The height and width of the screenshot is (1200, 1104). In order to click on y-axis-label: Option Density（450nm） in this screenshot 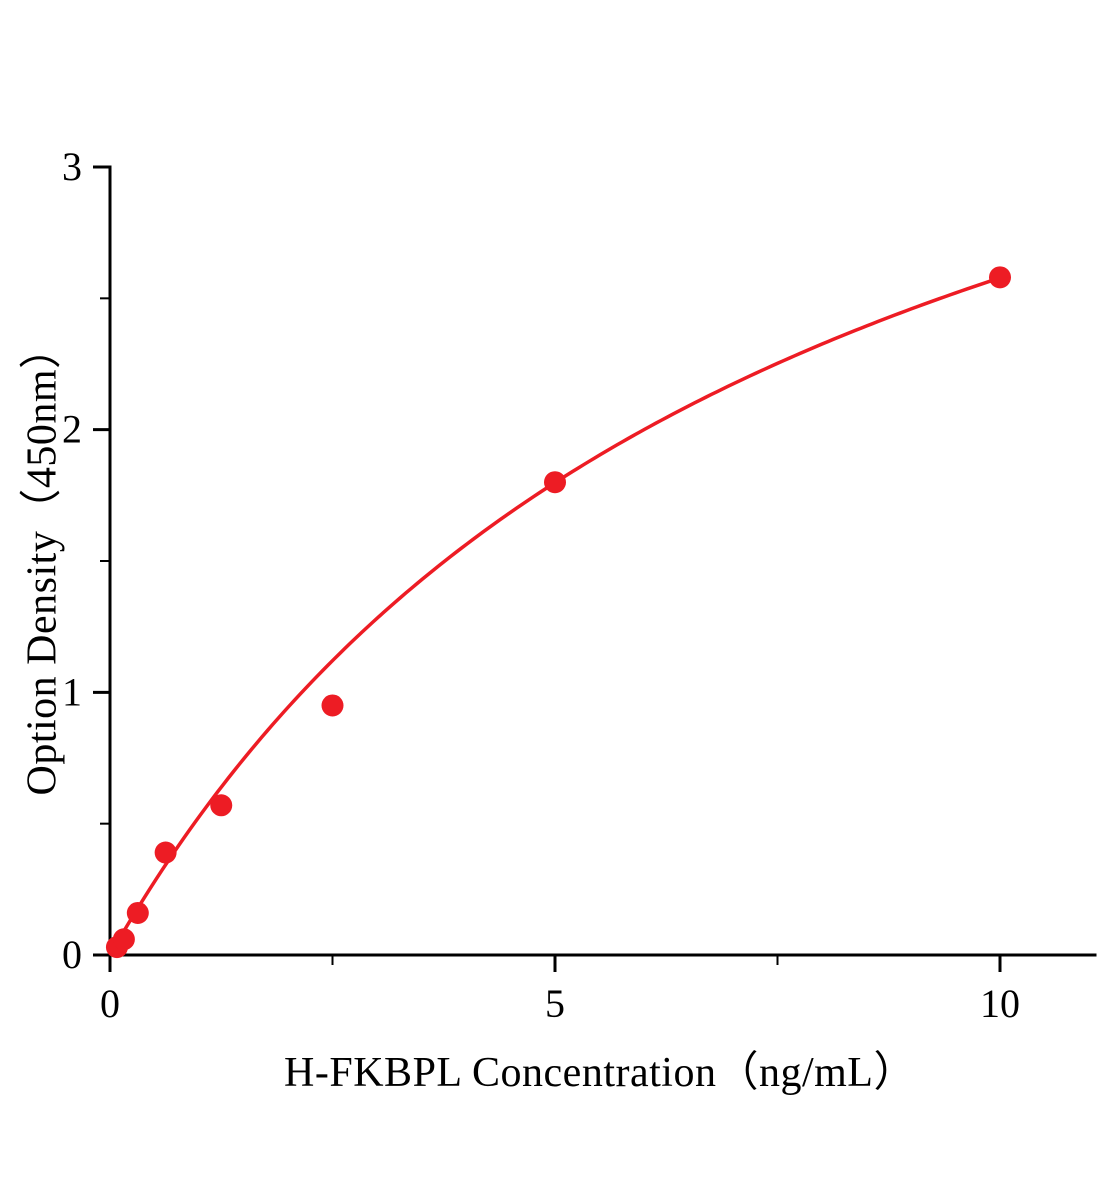, I will do `click(42, 561)`.